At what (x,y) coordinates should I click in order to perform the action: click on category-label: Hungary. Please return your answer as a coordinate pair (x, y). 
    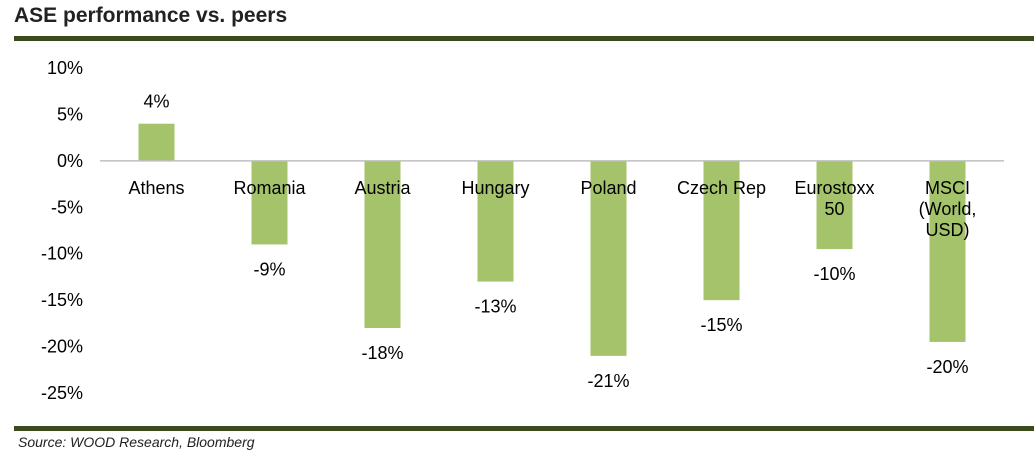
    Looking at the image, I should click on (495, 188).